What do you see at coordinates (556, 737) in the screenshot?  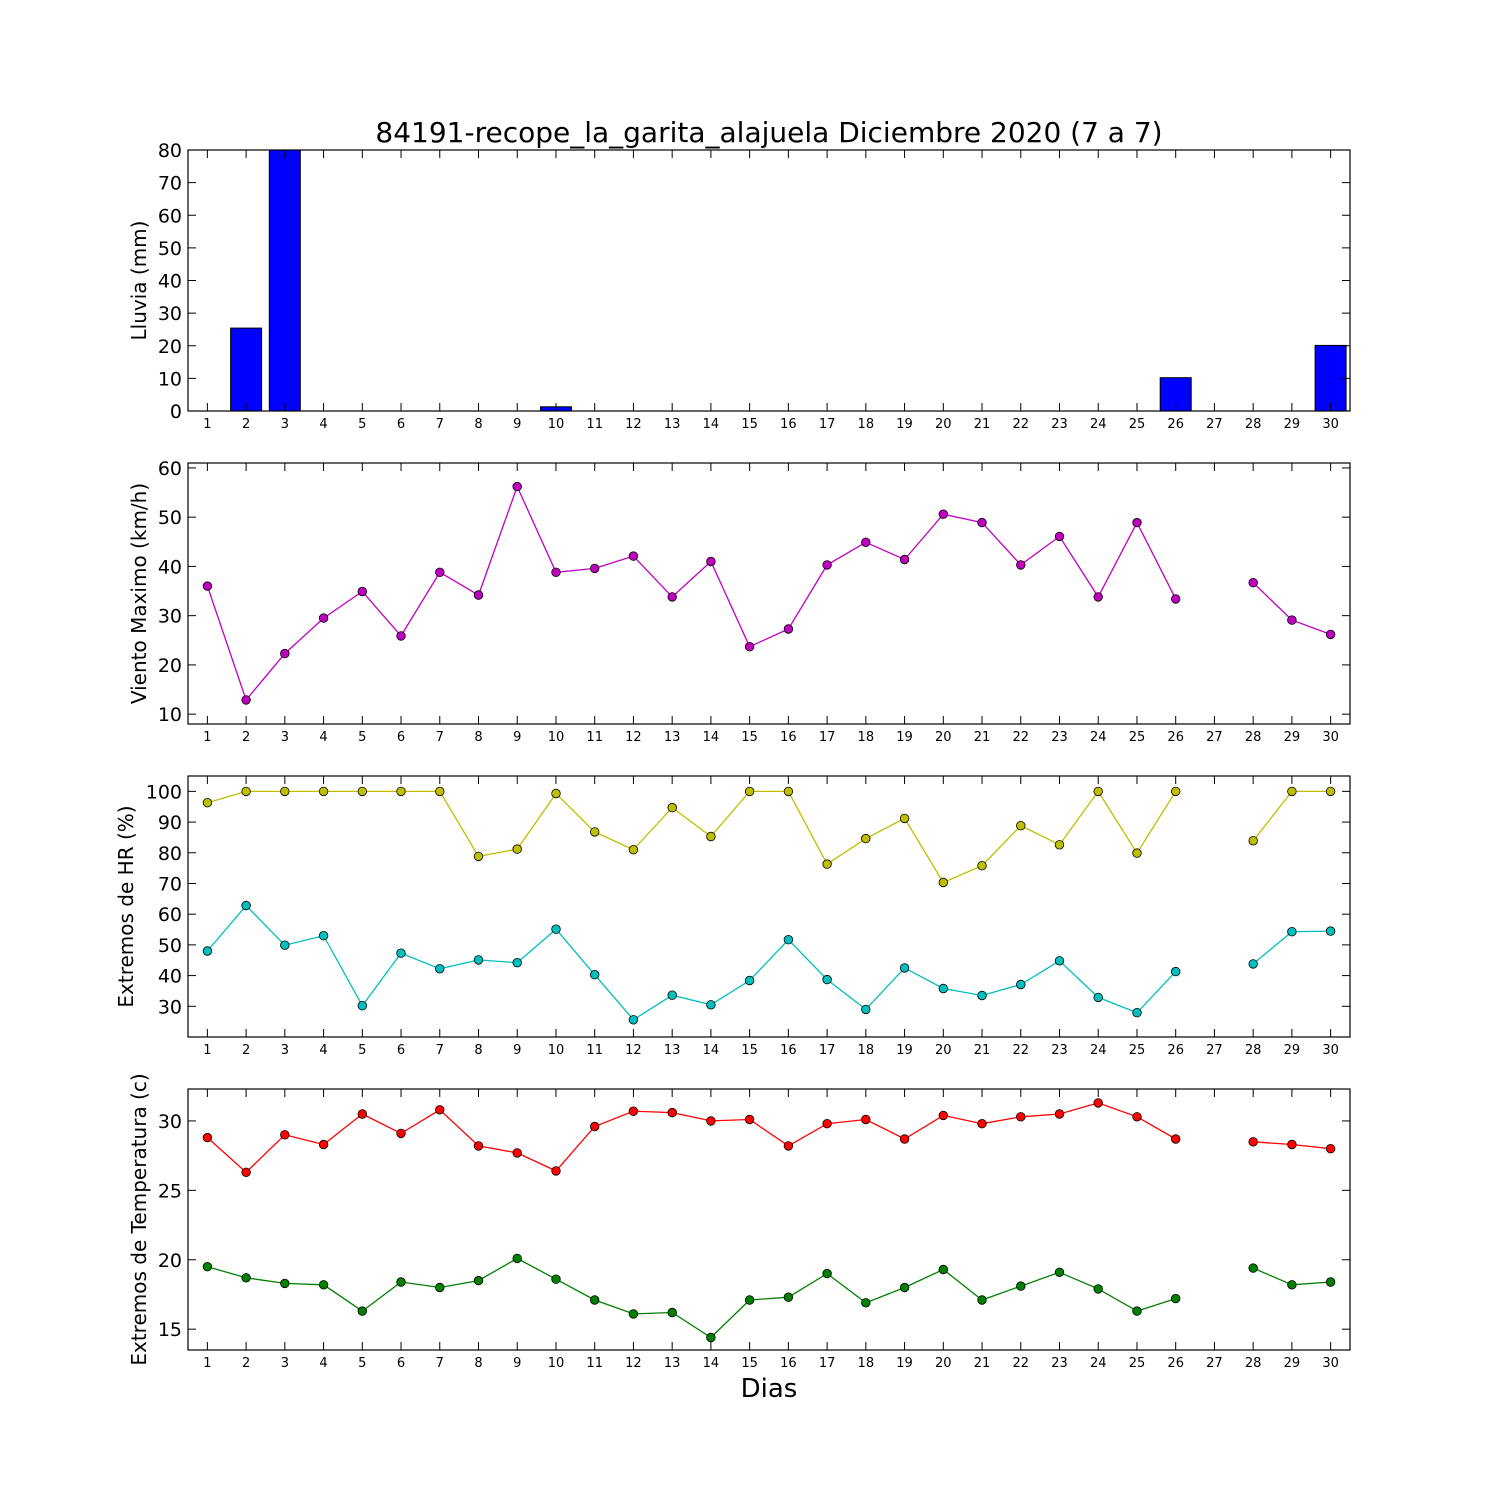 I see `x-tick-label: 10` at bounding box center [556, 737].